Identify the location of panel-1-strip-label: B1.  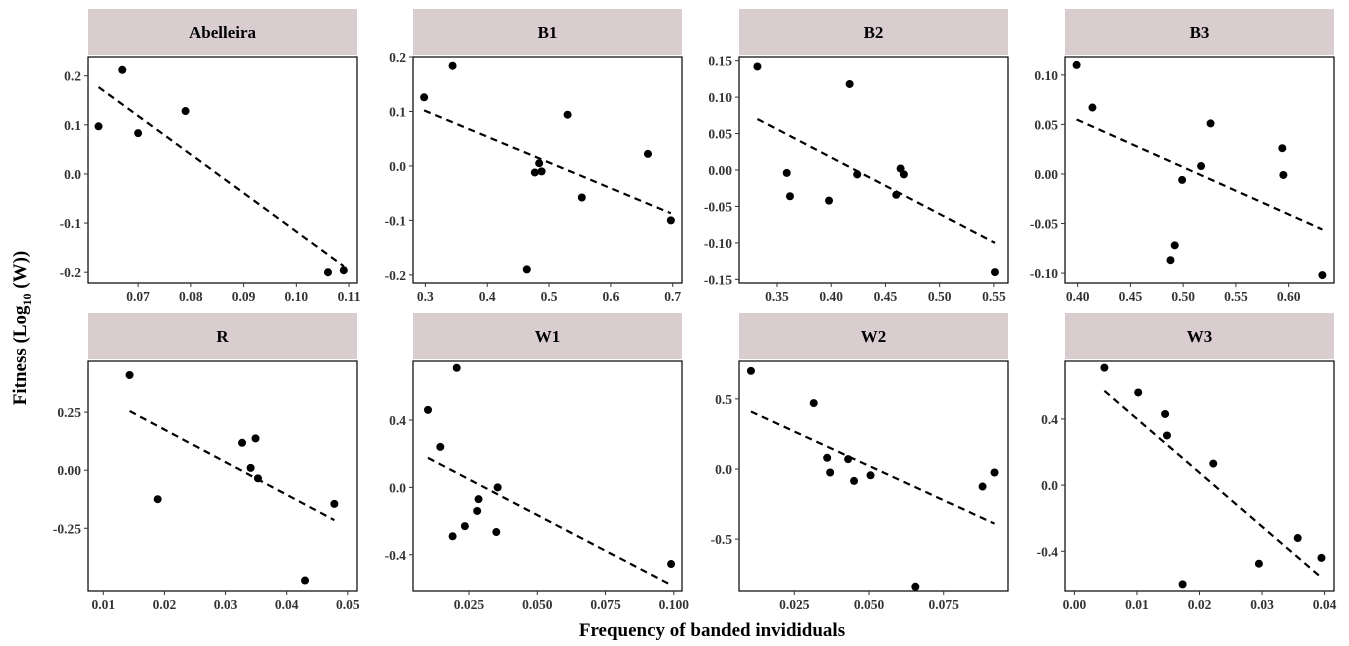
(548, 32).